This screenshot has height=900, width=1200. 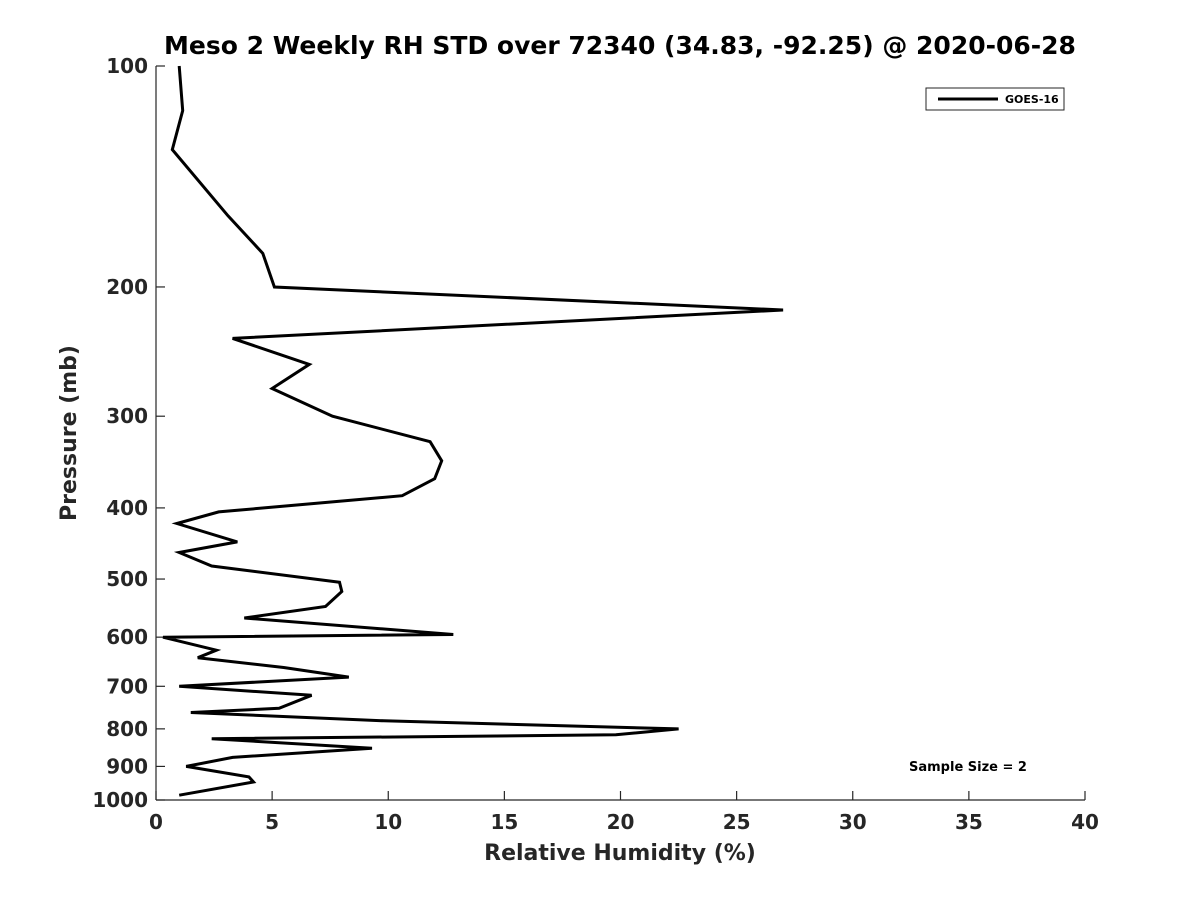 I want to click on legend: GOES-16, so click(x=995, y=99).